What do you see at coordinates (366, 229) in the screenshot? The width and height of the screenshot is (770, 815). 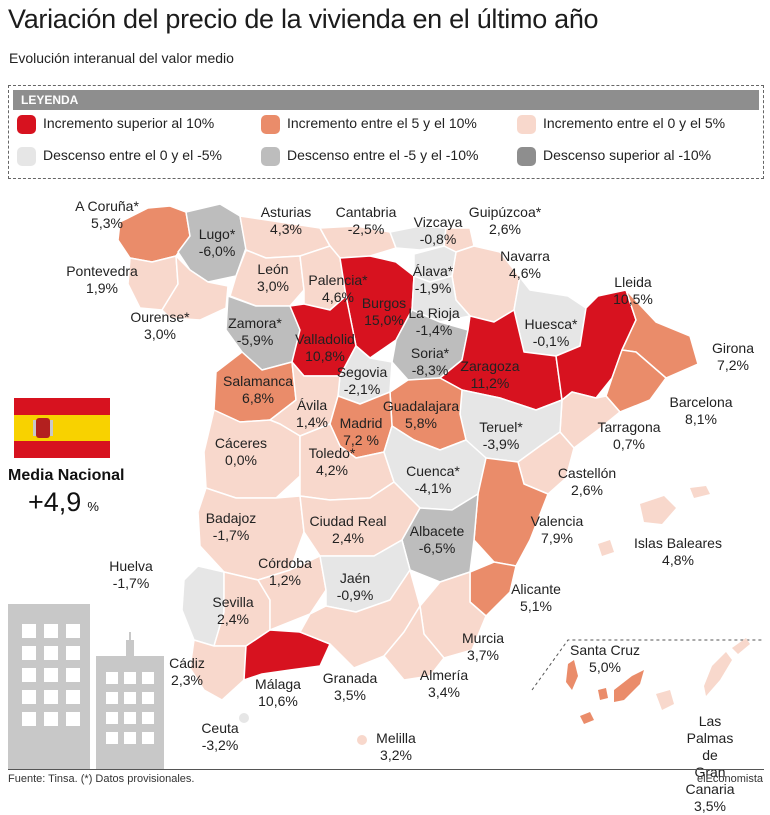 I see `province-value: -2,5%` at bounding box center [366, 229].